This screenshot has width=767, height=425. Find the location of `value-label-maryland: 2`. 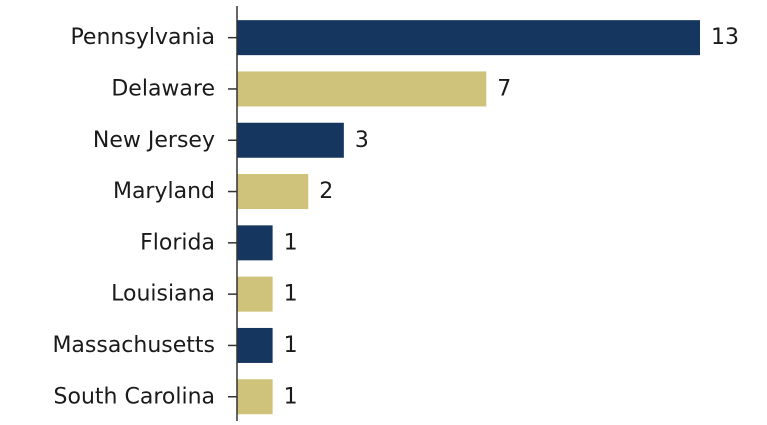

value-label-maryland: 2 is located at coordinates (326, 191).